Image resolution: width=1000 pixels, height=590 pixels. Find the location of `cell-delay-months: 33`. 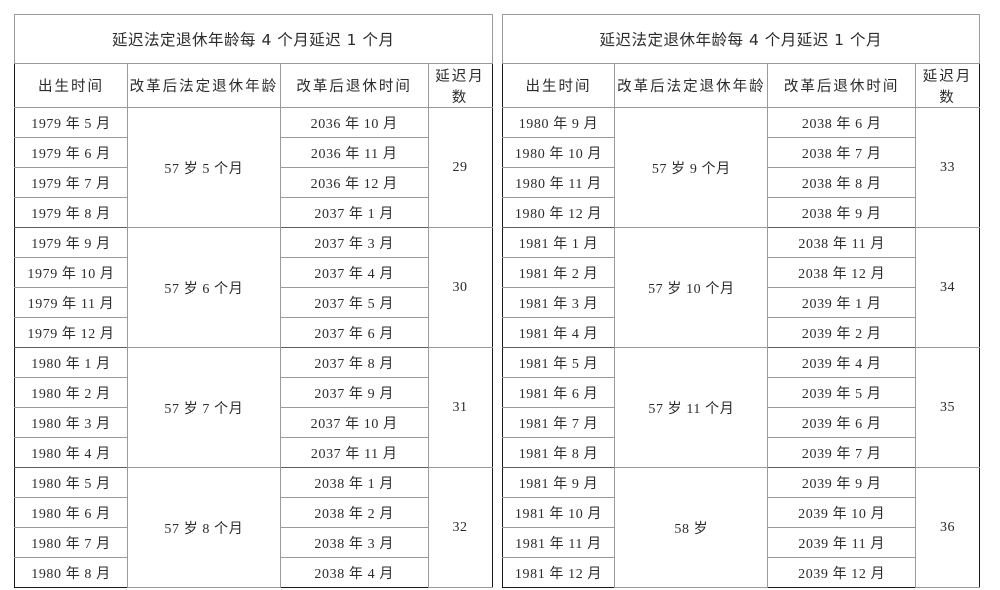

cell-delay-months: 33 is located at coordinates (947, 167).